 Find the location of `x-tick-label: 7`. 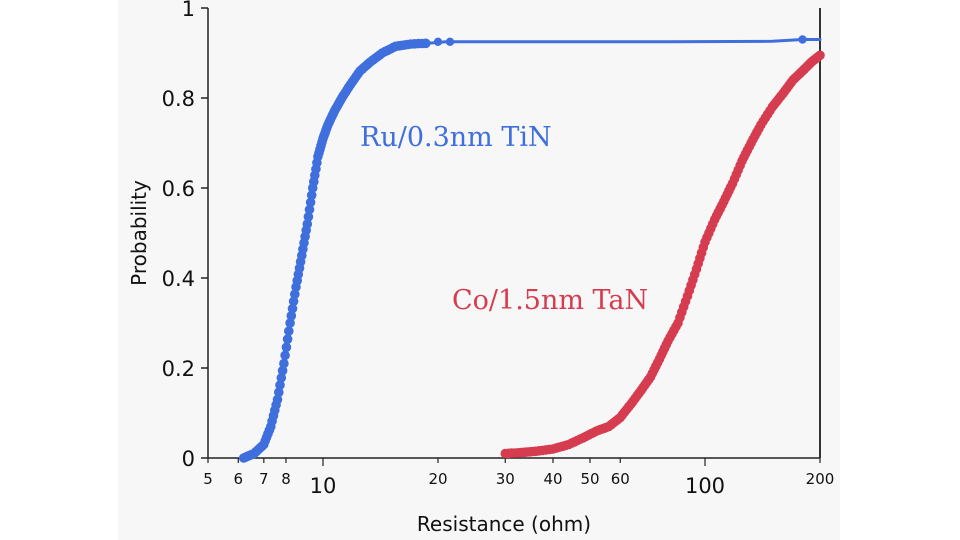

x-tick-label: 7 is located at coordinates (264, 479).